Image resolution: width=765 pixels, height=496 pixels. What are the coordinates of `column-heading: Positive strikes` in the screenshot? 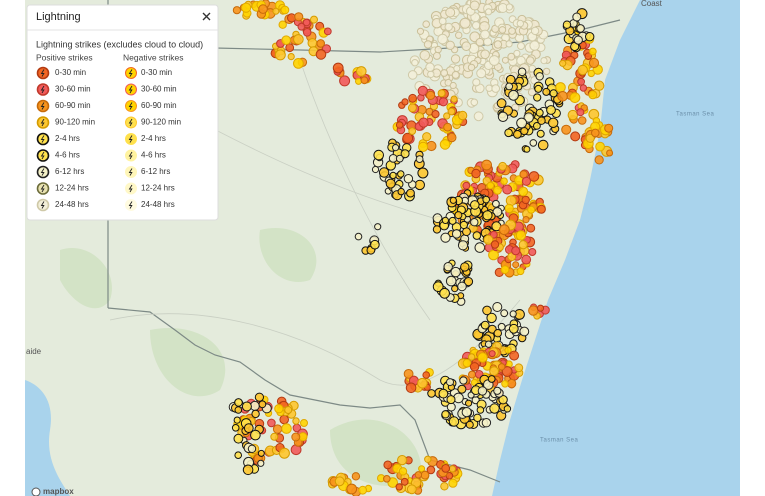 It's located at (64, 57).